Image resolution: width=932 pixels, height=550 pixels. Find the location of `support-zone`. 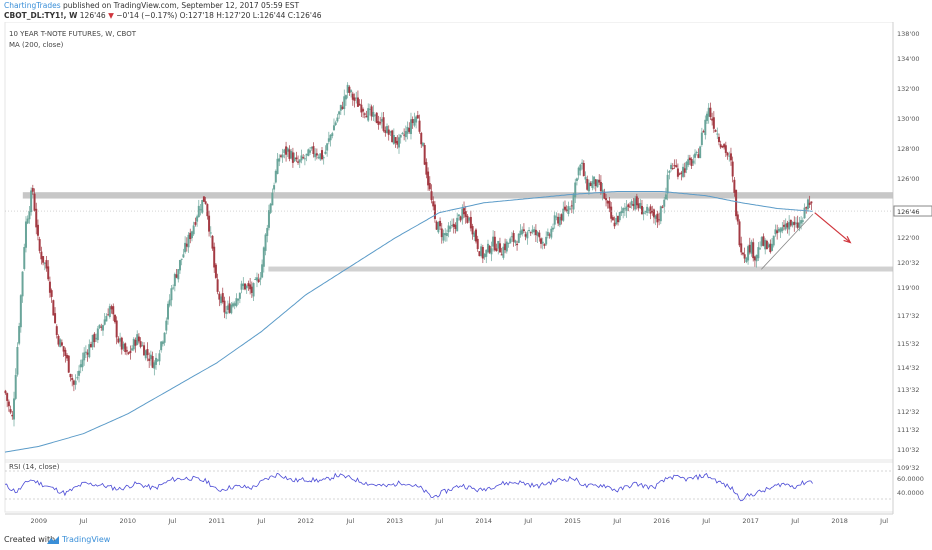

support-zone is located at coordinates (580, 269).